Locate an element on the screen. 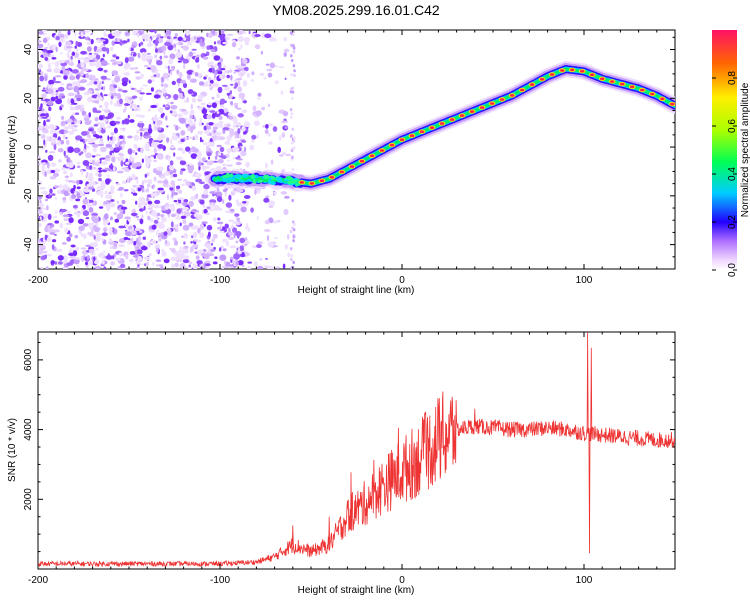 Image resolution: width=750 pixels, height=605 pixels. colorbar-tick-label: 0.2 is located at coordinates (732, 222).